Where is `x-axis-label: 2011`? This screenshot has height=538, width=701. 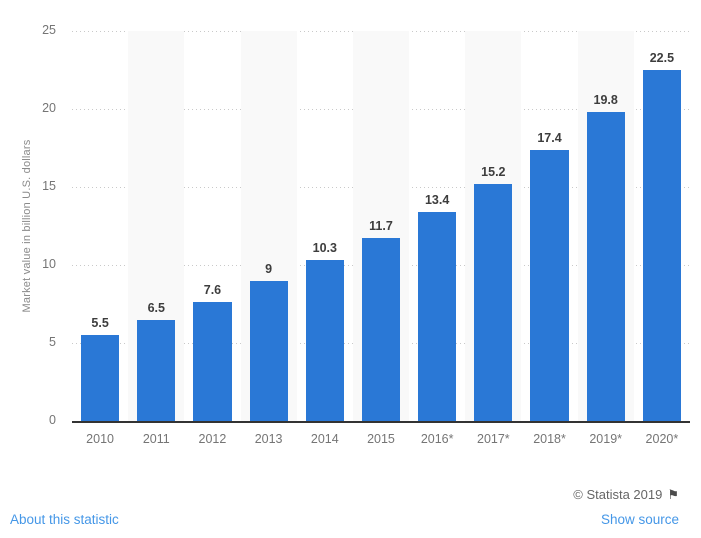 x-axis-label: 2011 is located at coordinates (156, 439).